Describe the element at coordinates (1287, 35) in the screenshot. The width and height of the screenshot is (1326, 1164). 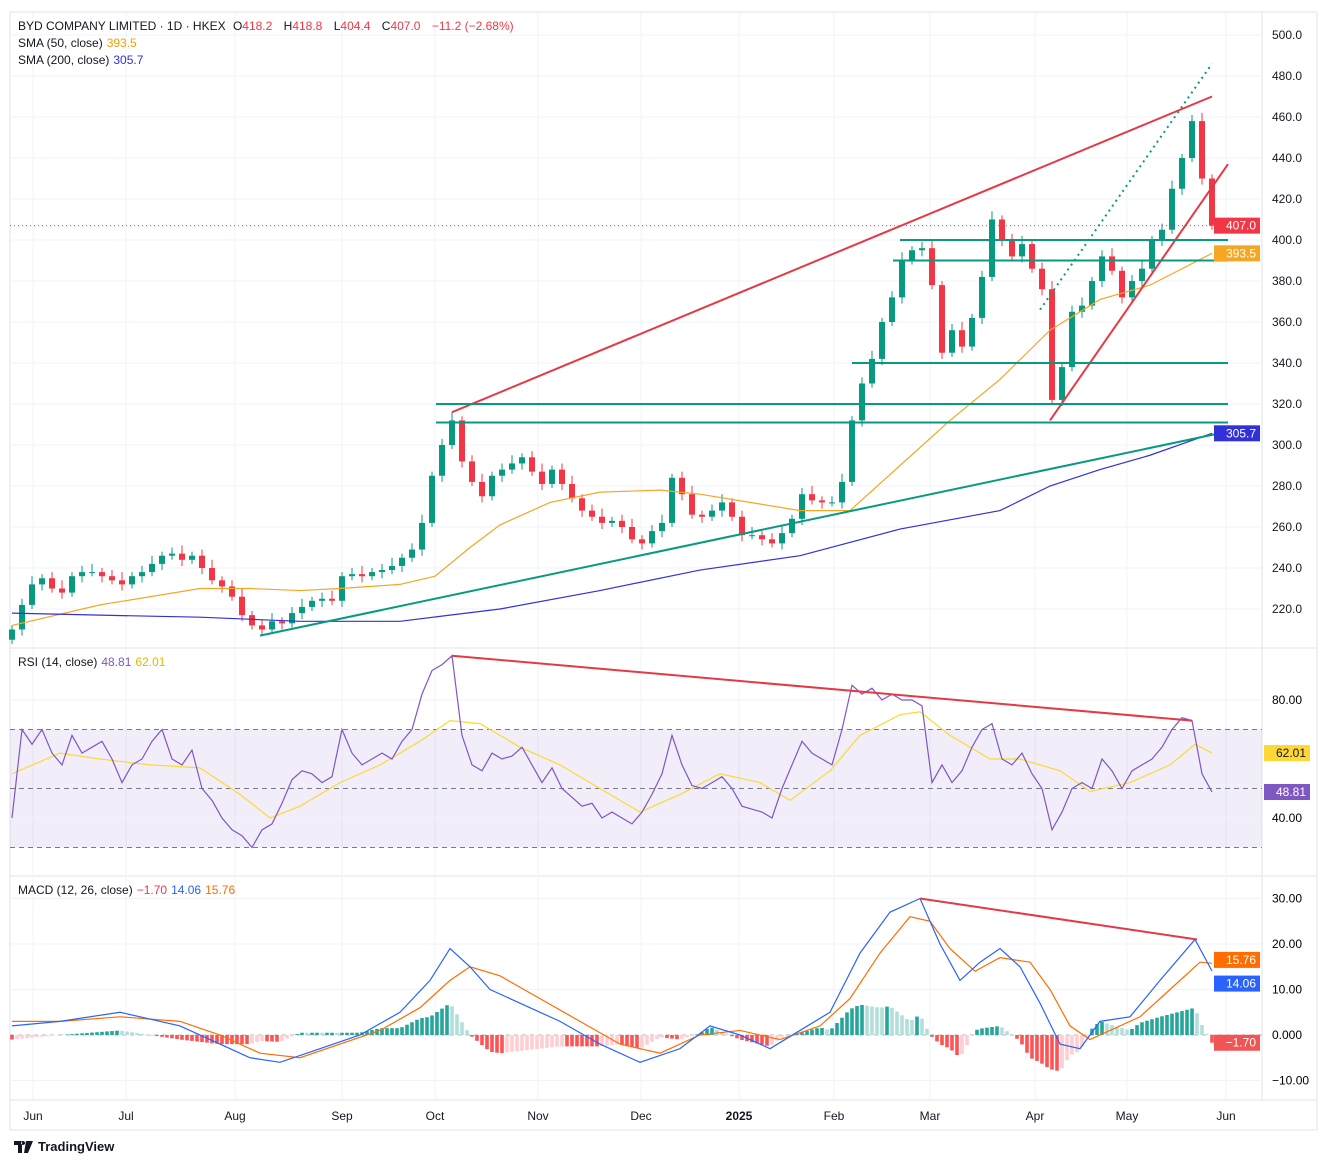
I see `y-tick-label: 500.0` at that location.